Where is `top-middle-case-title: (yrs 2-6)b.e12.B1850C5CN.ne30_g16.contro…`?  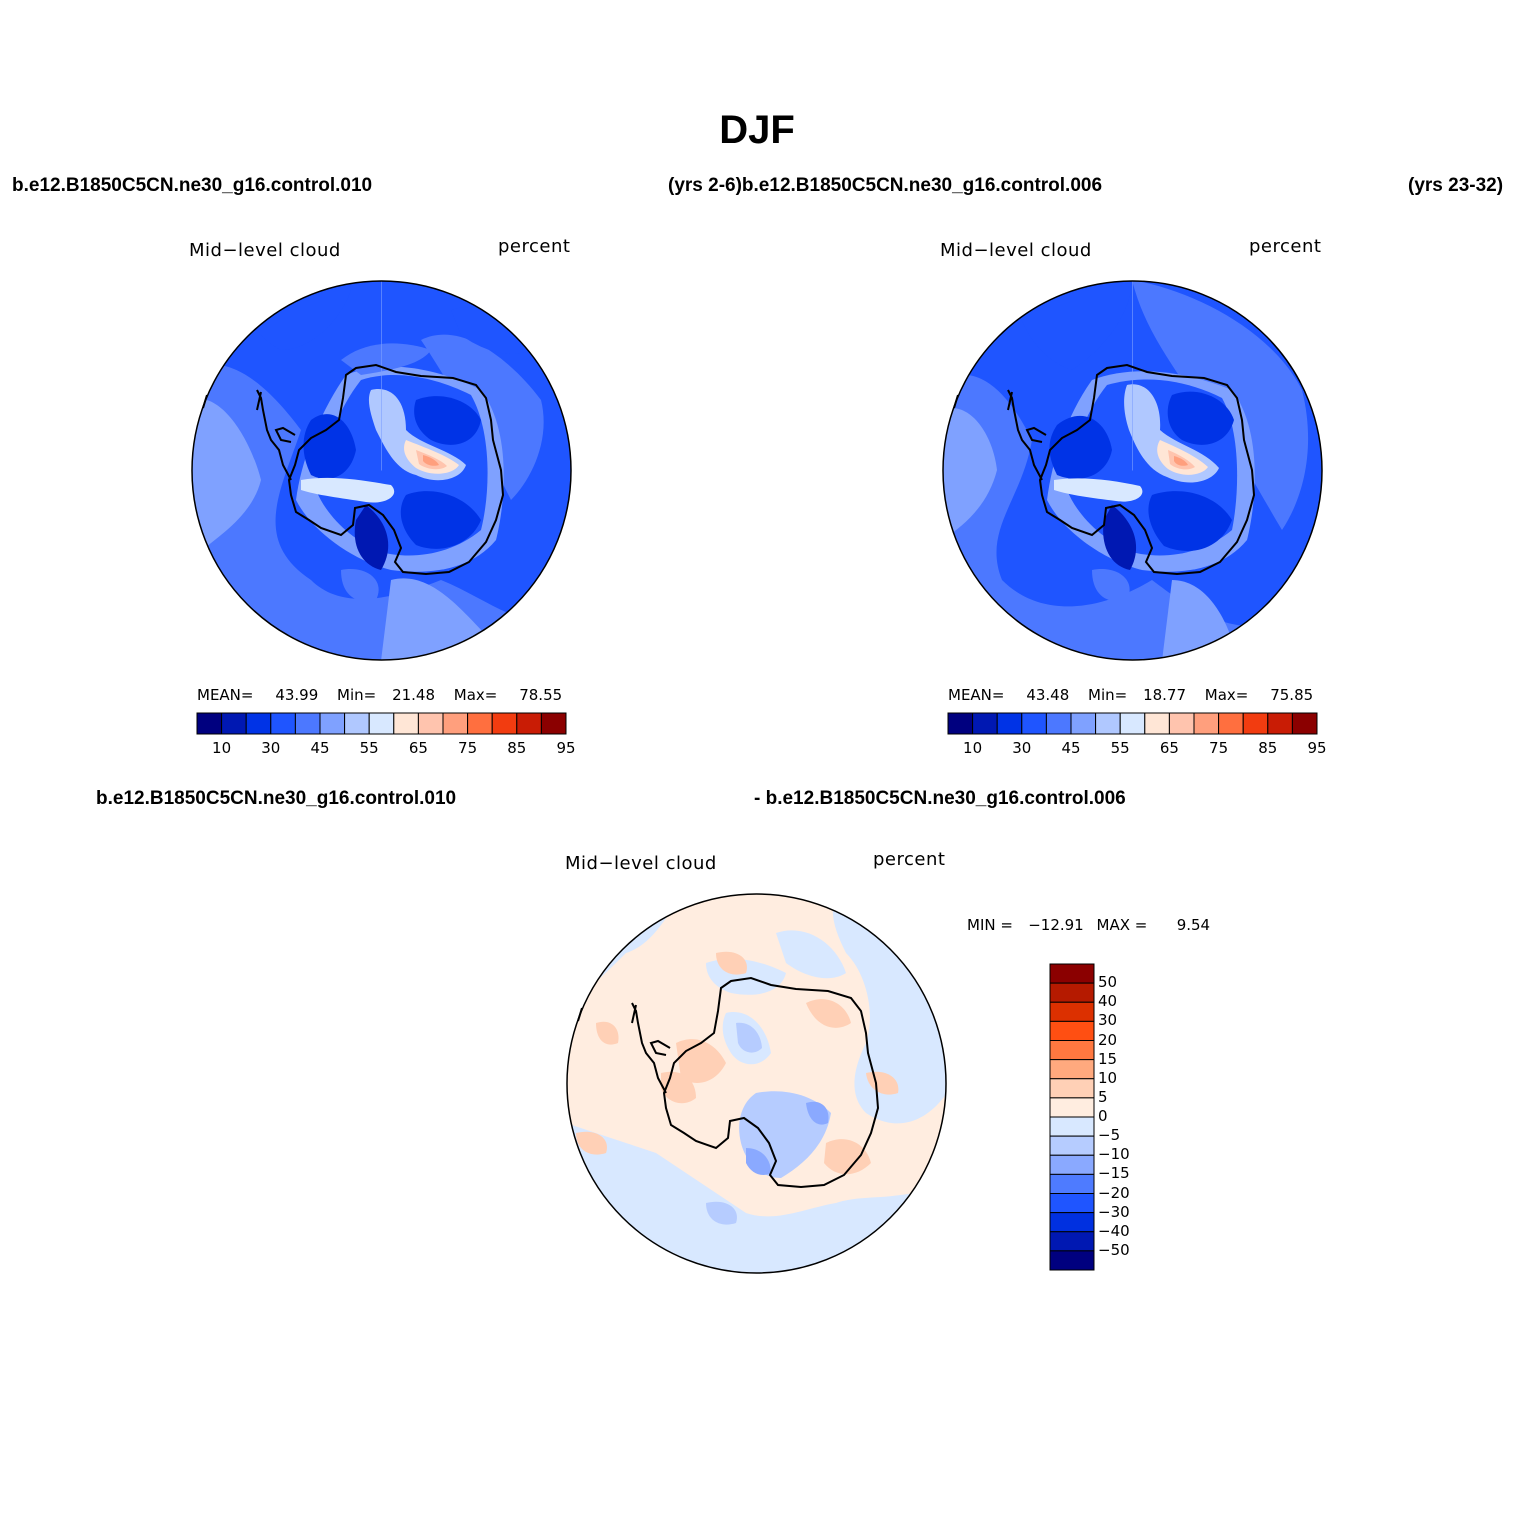
top-middle-case-title: (yrs 2-6)b.e12.B1850C5CN.ne30_g16.contro… is located at coordinates (885, 185).